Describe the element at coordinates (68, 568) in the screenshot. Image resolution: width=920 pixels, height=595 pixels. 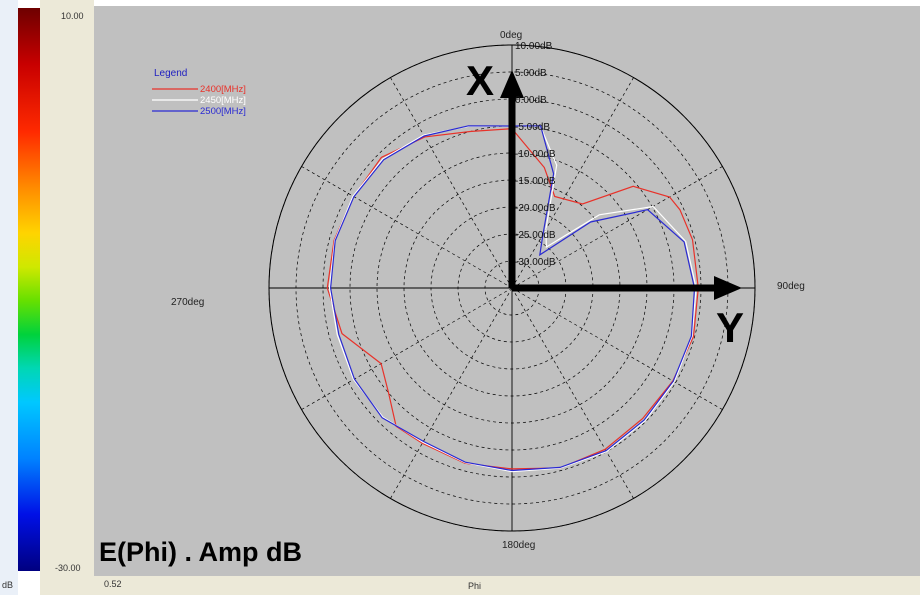
I see `colorbar-min-label: -30.00` at that location.